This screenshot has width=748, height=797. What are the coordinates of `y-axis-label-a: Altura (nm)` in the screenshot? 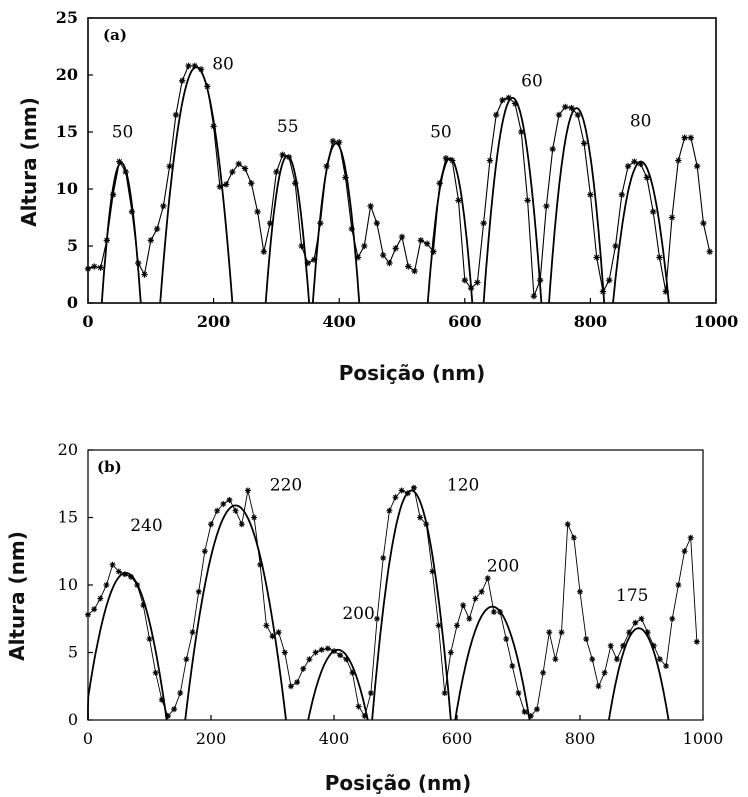 It's located at (29, 162).